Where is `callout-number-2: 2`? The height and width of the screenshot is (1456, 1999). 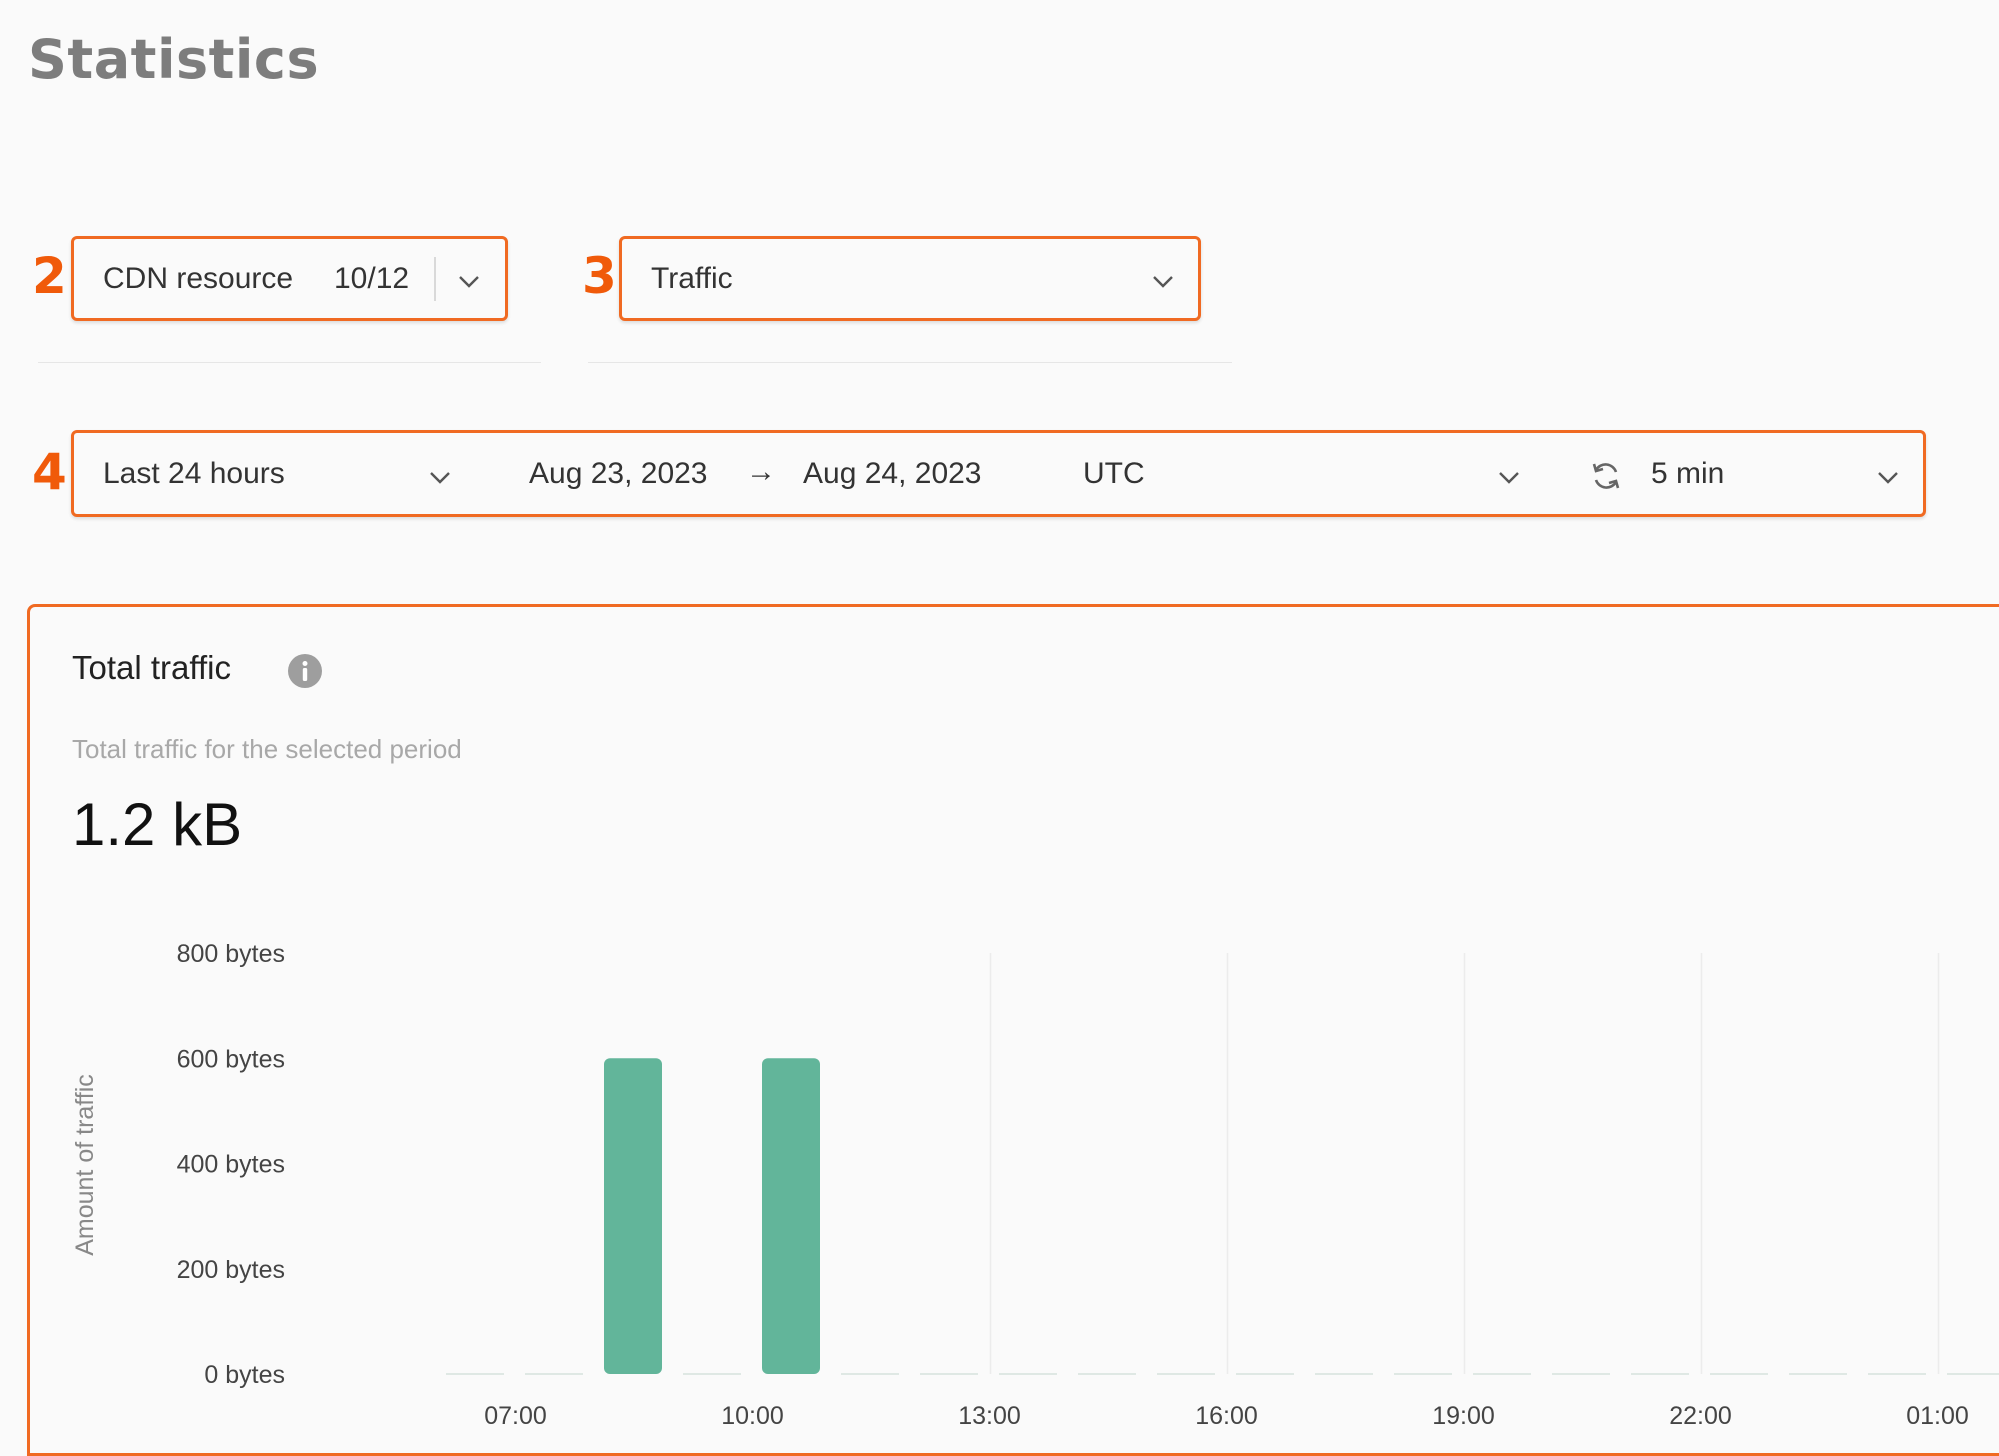
callout-number-2: 2 is located at coordinates (49, 276).